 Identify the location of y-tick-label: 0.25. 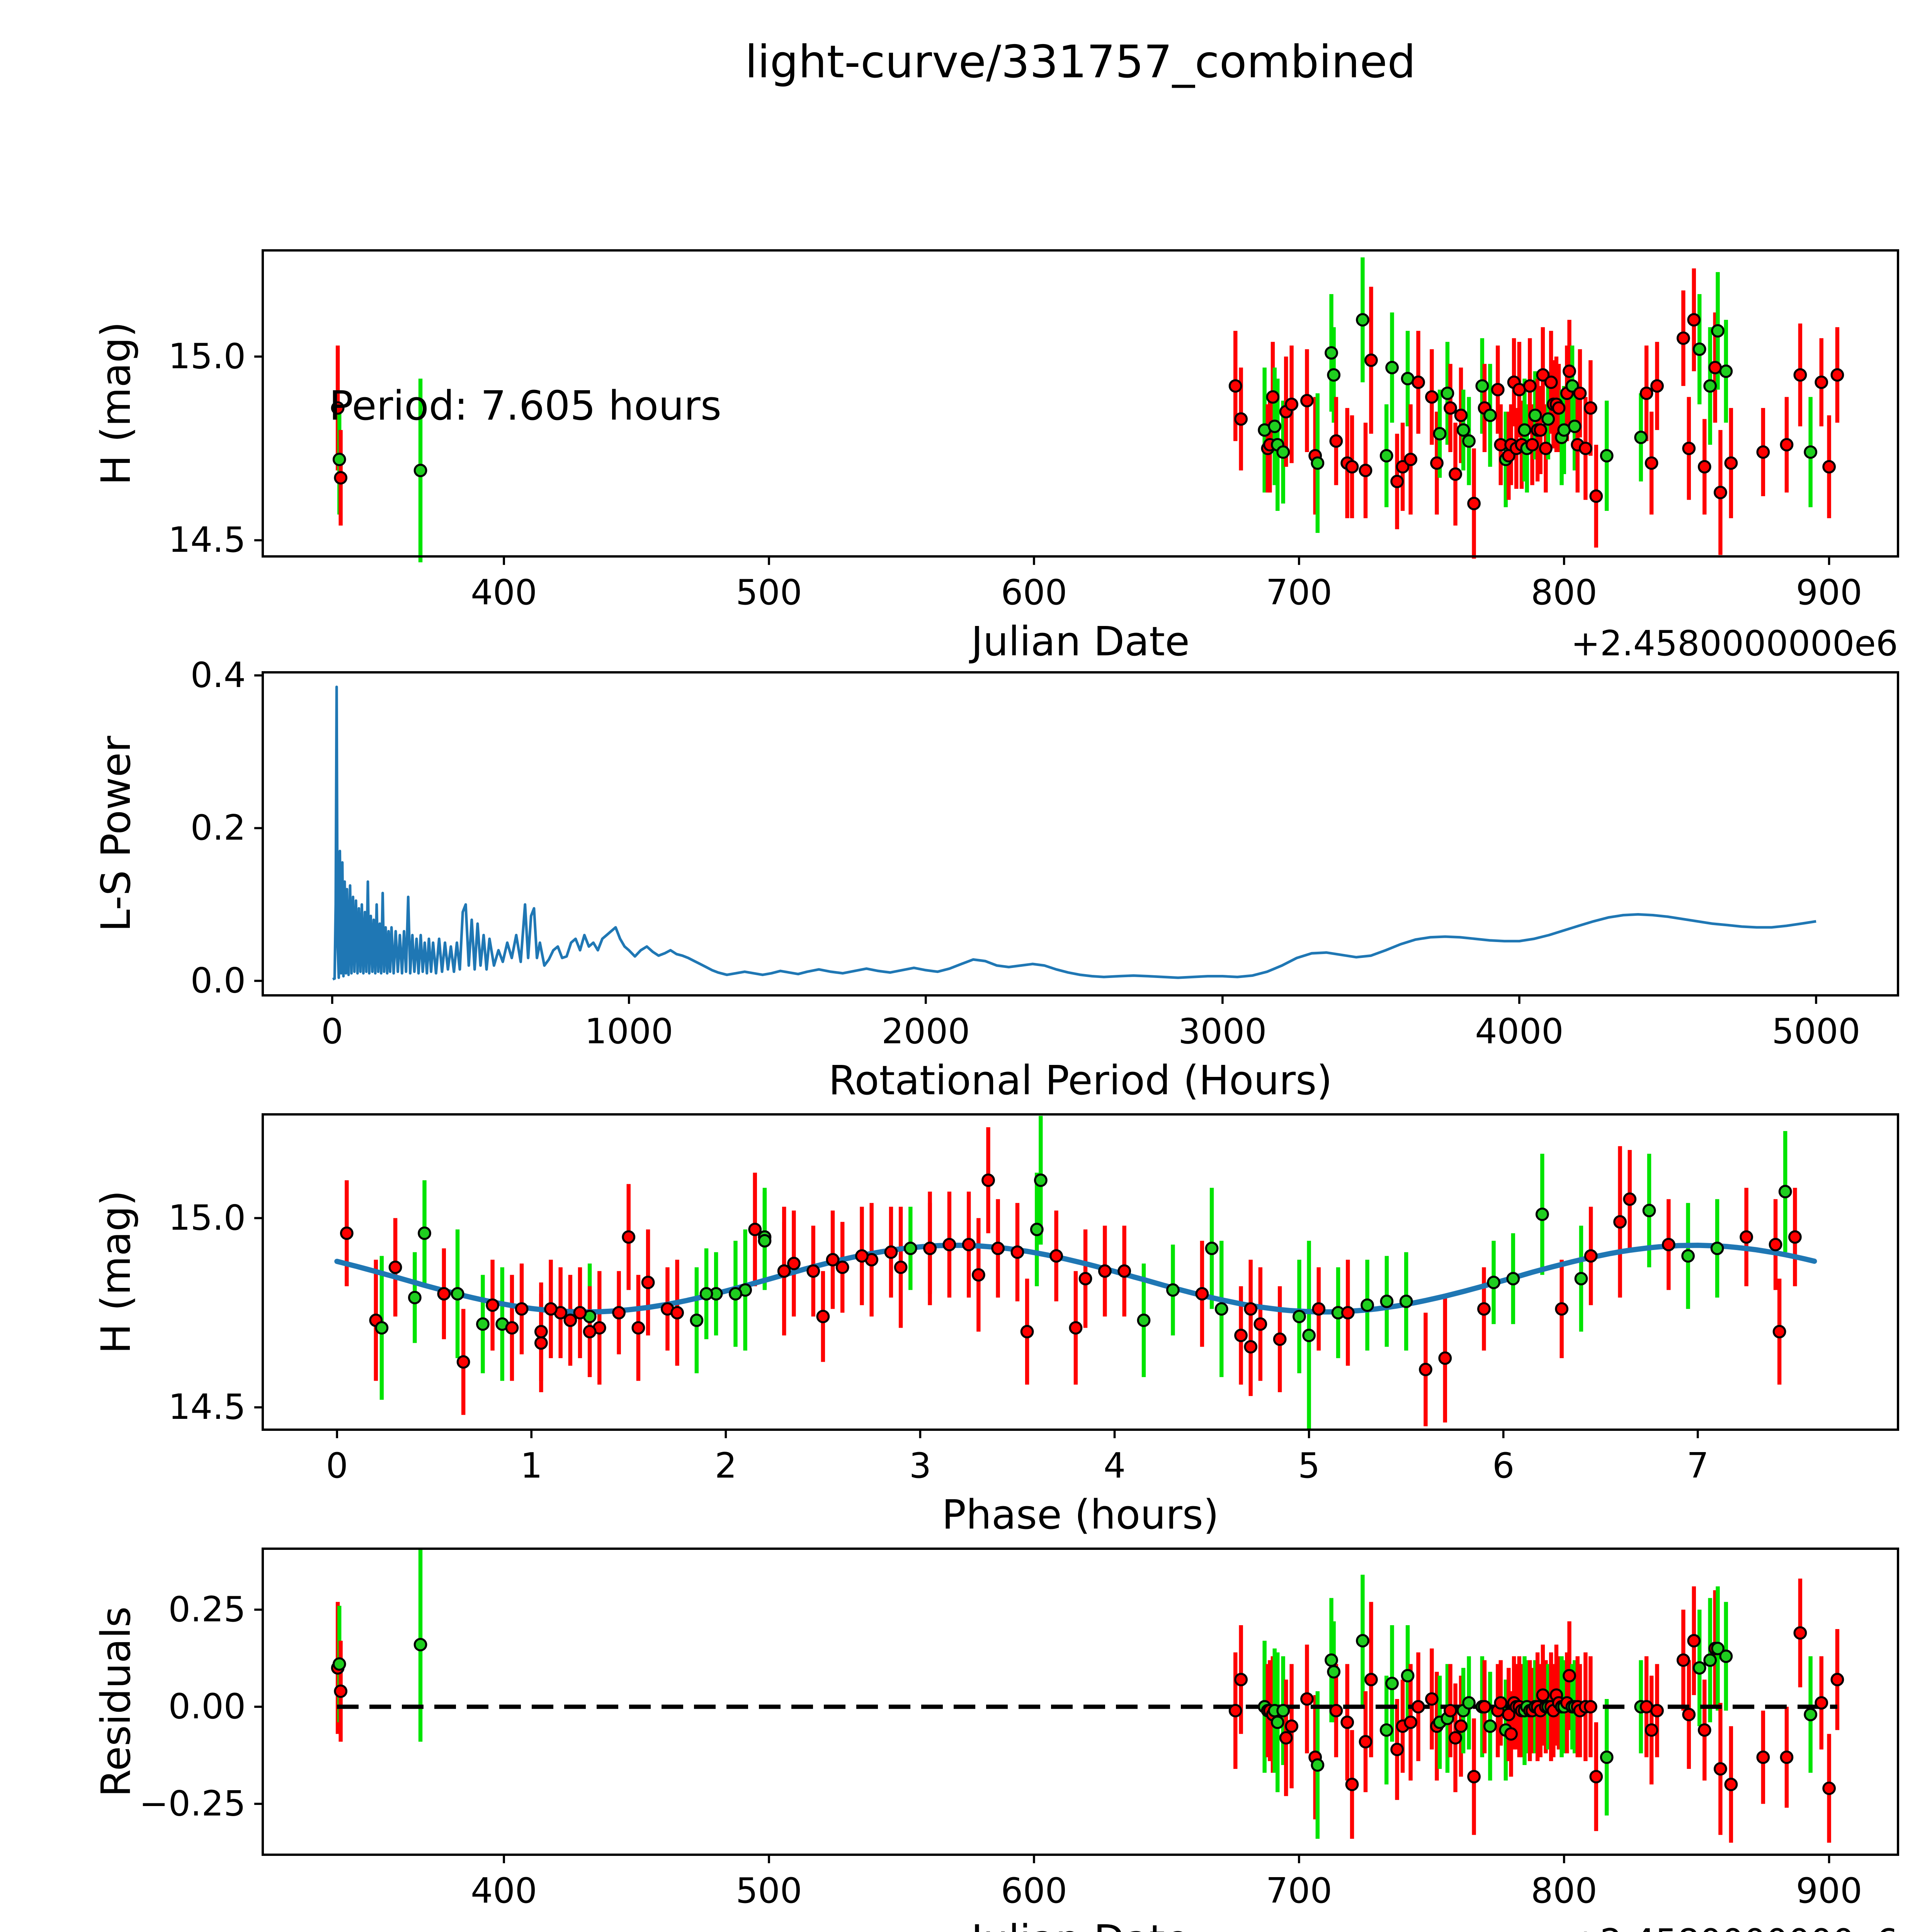
(207, 1610).